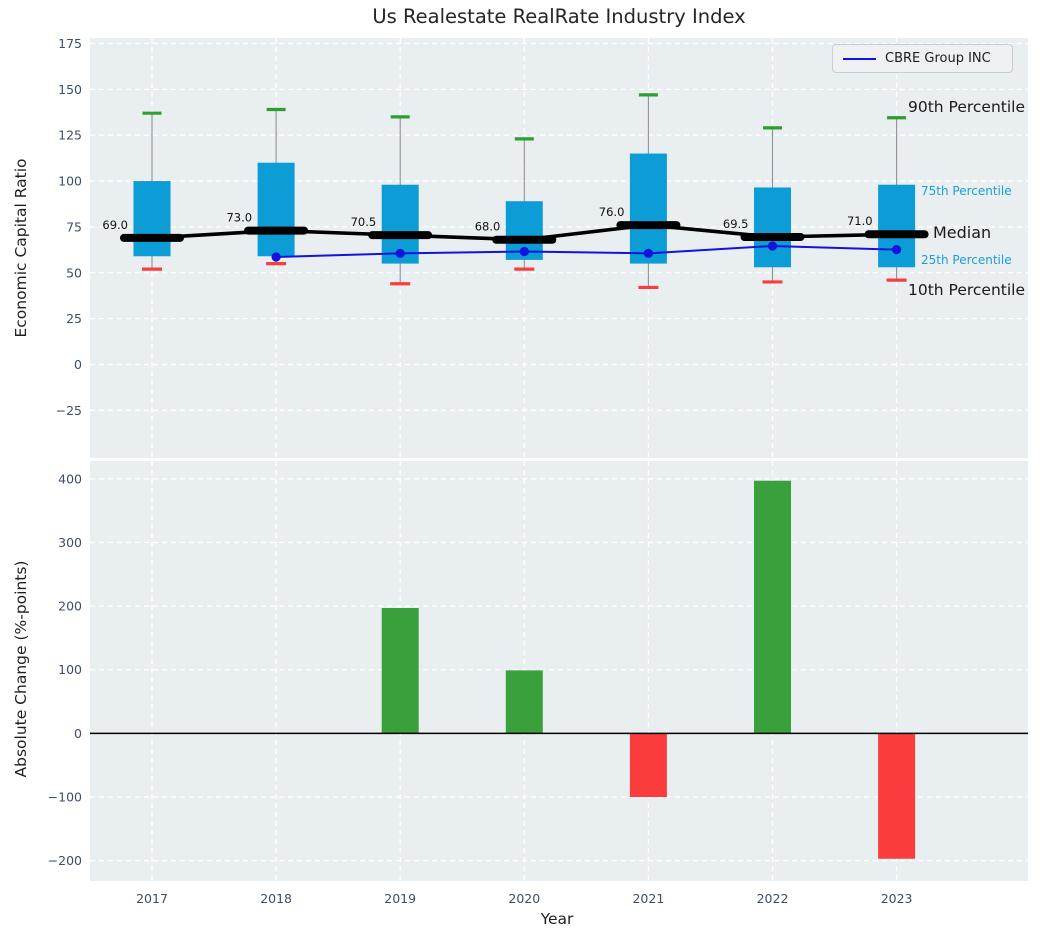 Image resolution: width=1044 pixels, height=942 pixels. I want to click on annotation-10th-percentile: 10th Percentile, so click(967, 290).